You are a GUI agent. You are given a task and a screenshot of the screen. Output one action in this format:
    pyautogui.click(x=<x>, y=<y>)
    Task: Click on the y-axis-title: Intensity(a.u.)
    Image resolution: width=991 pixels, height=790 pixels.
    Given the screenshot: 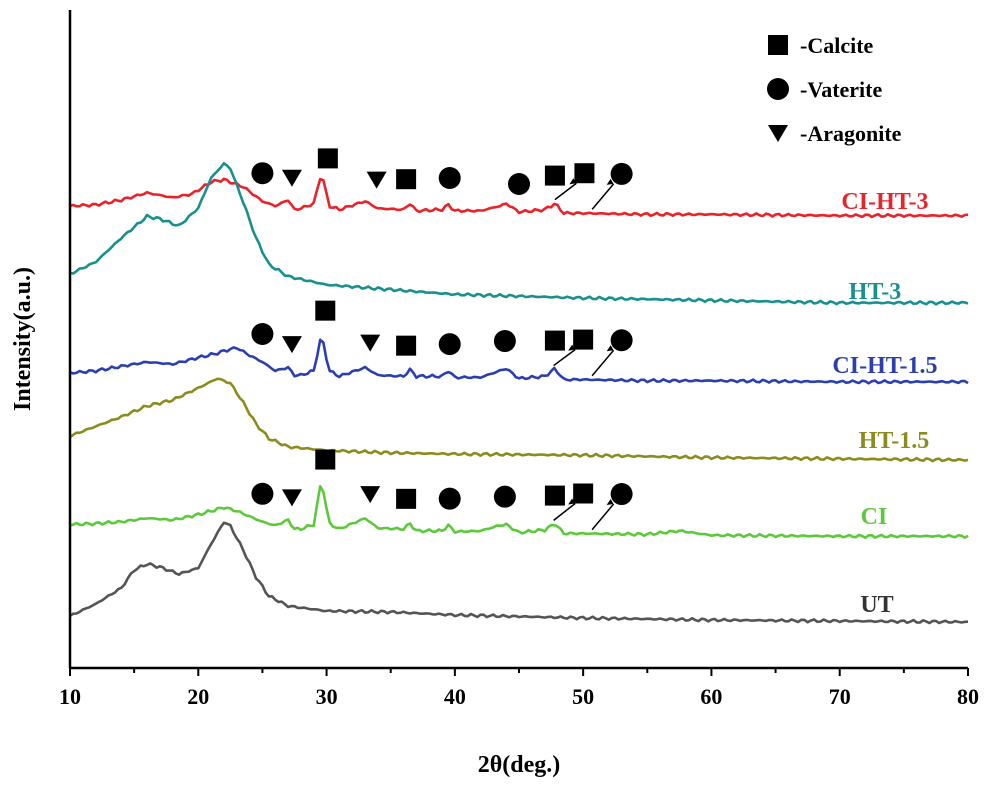 What is the action you would take?
    pyautogui.click(x=23, y=339)
    